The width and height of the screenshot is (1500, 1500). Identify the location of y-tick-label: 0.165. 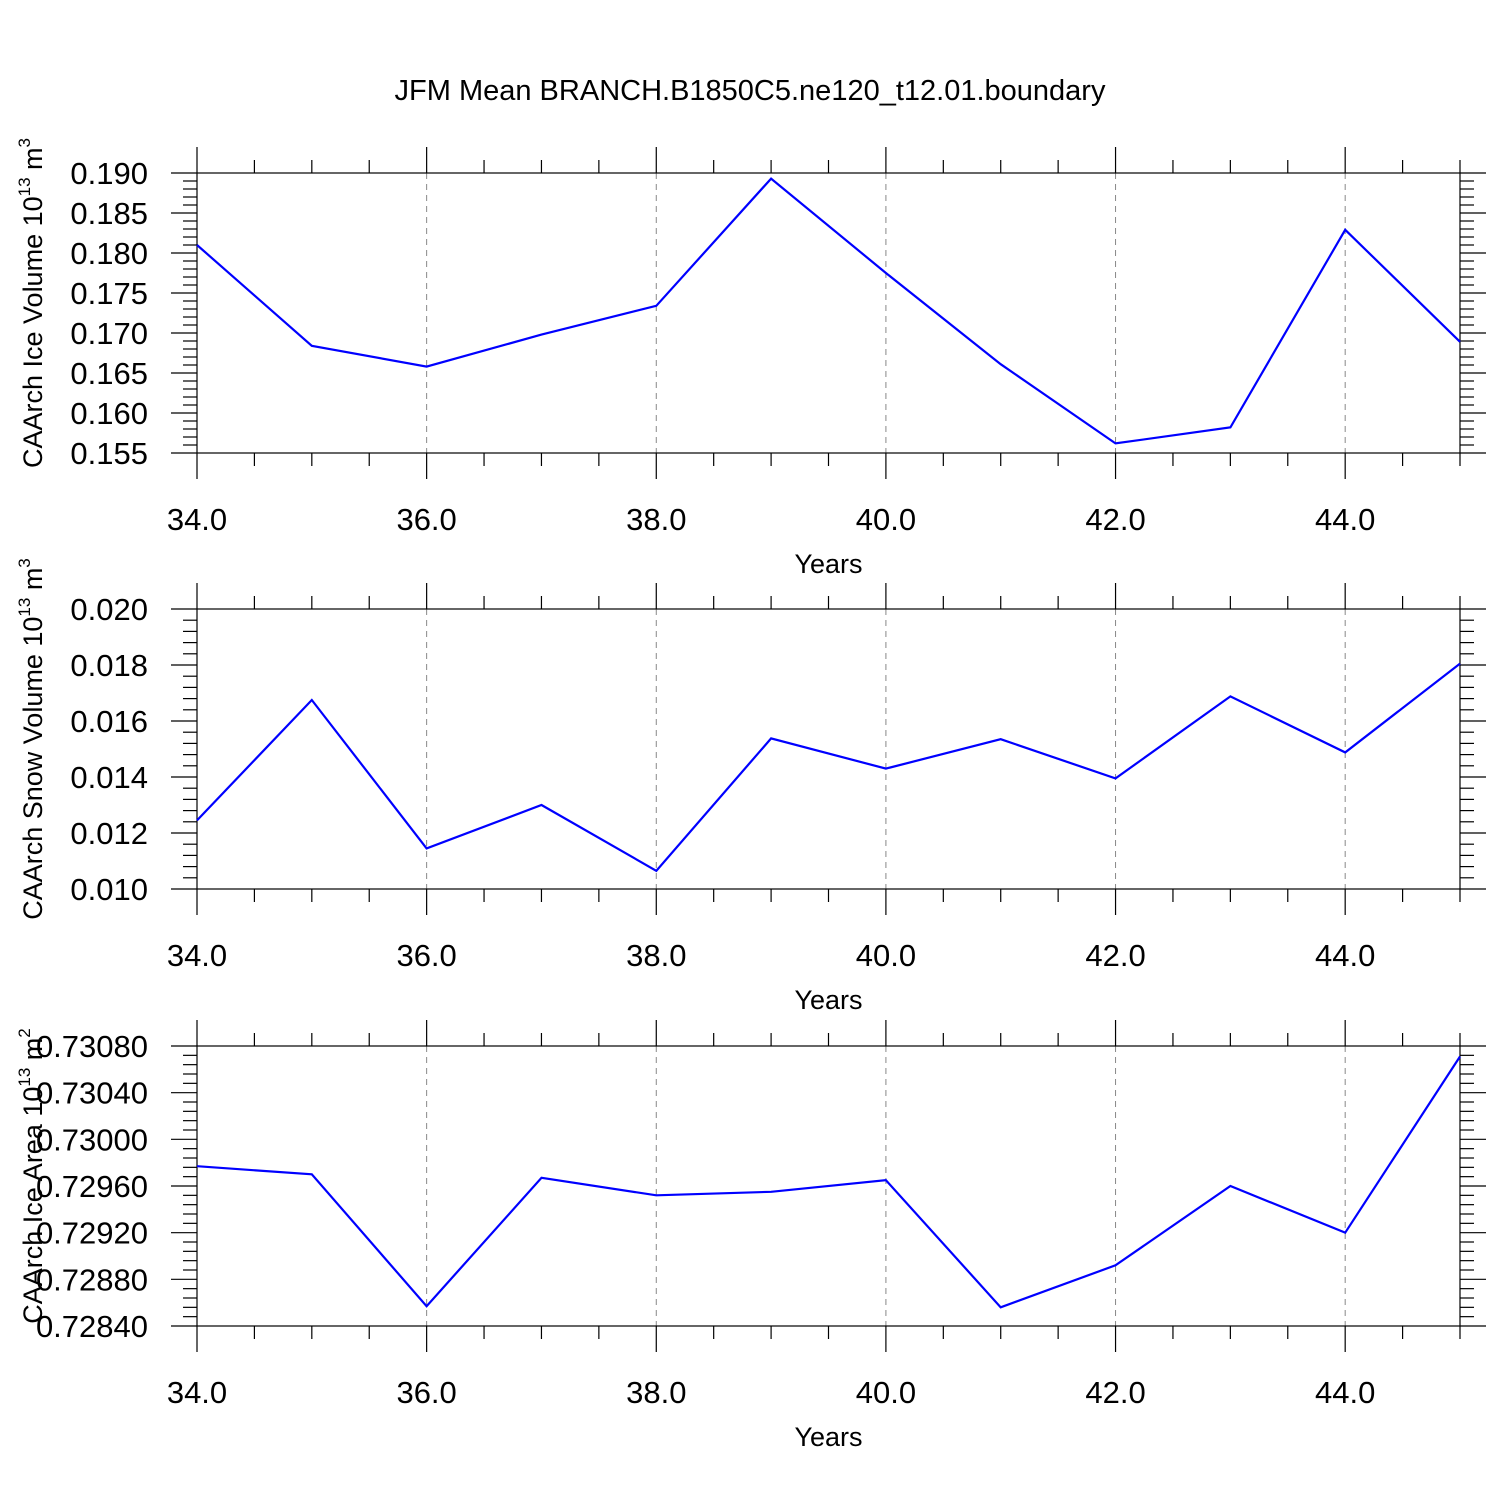
(109, 373).